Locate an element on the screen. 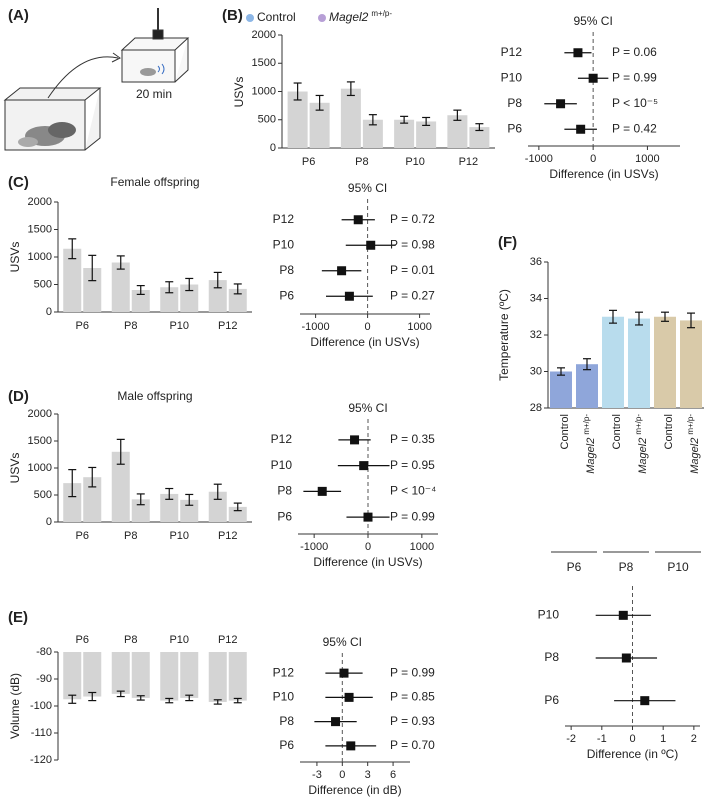 The image size is (709, 800). p-value: P = 0.95 is located at coordinates (412, 465).